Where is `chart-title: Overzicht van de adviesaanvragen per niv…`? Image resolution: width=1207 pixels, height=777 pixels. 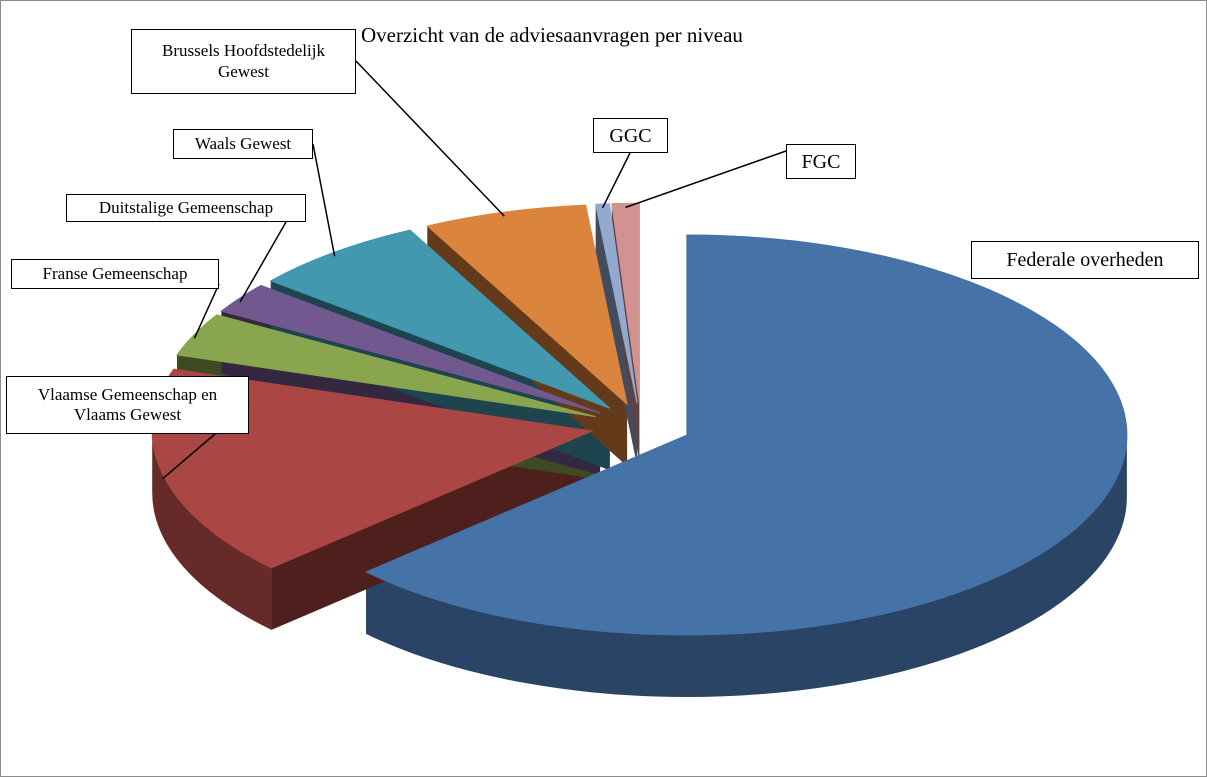 chart-title: Overzicht van de adviesaanvragen per niv… is located at coordinates (552, 35).